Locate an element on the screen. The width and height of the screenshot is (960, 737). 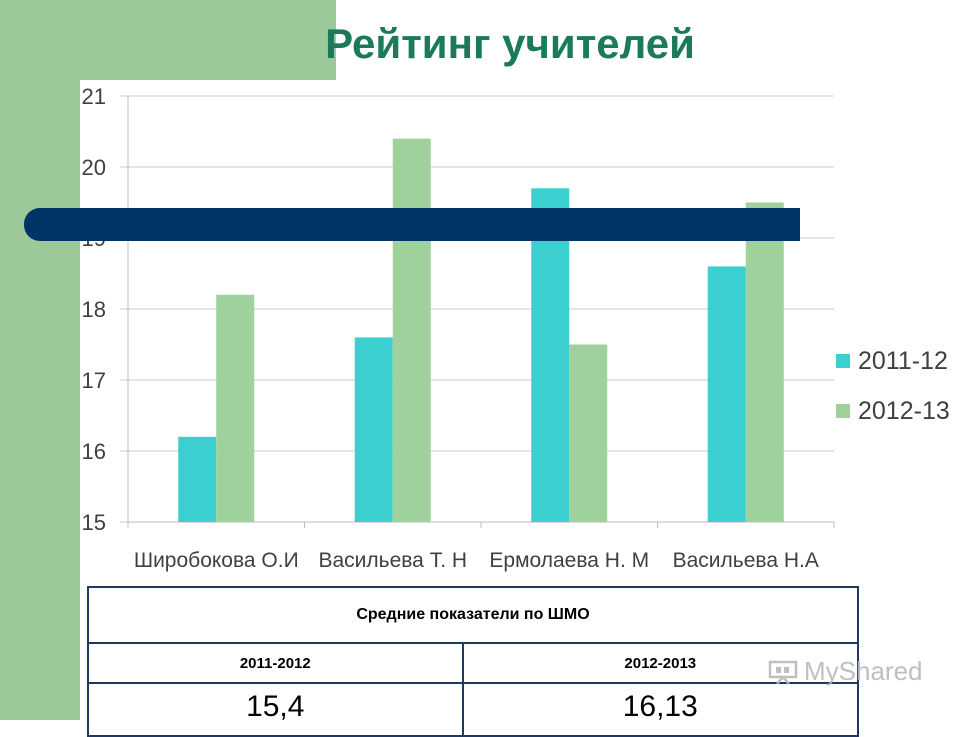
x-category-label-2: Ермолаева Н. М is located at coordinates (569, 560).